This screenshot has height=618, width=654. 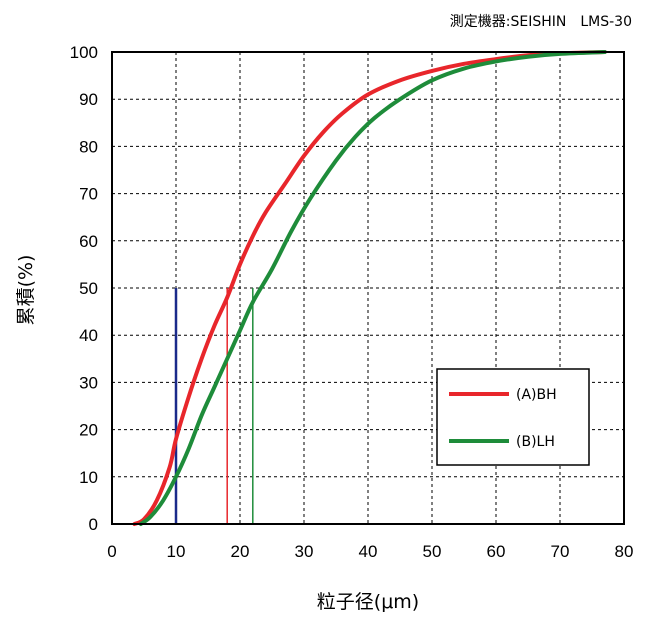 I want to click on y-tick-label: 30, so click(x=88, y=382).